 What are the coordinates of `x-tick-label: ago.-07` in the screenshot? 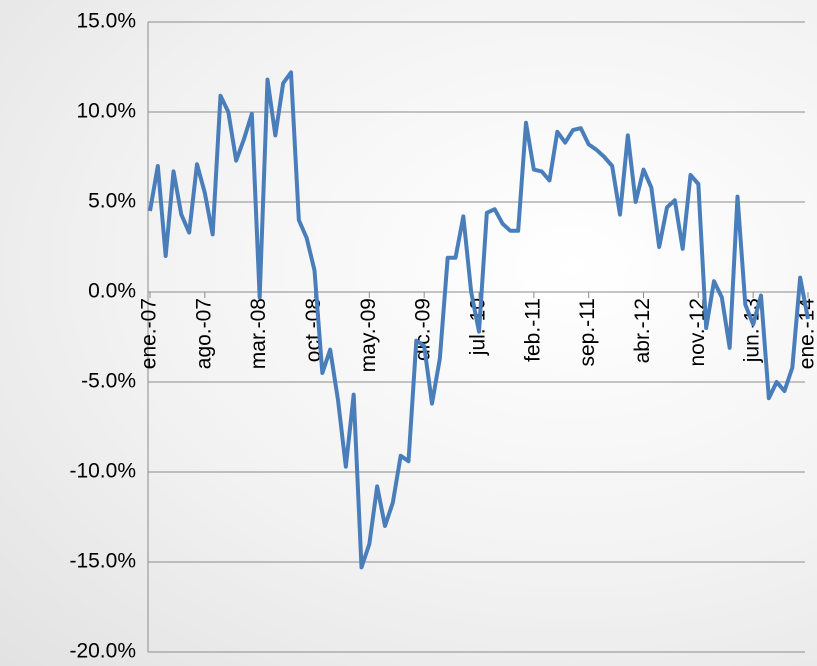 It's located at (203, 333).